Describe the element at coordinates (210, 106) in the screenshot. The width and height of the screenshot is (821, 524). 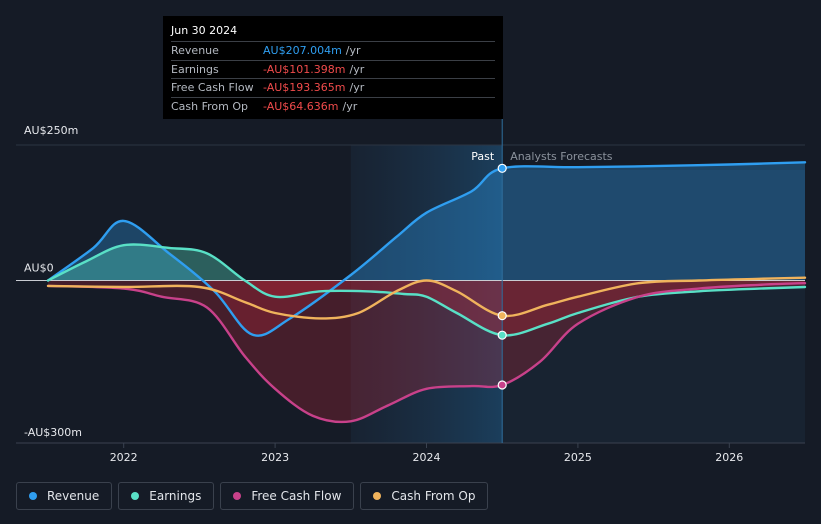
I see `tooltip-row-label: Cash From Op` at that location.